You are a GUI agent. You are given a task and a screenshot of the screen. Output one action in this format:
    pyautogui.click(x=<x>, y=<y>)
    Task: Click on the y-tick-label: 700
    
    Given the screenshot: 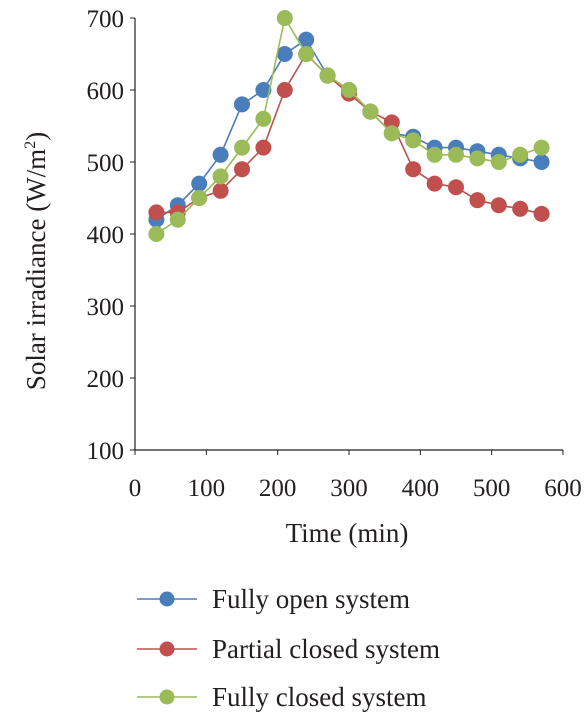 What is the action you would take?
    pyautogui.click(x=106, y=19)
    